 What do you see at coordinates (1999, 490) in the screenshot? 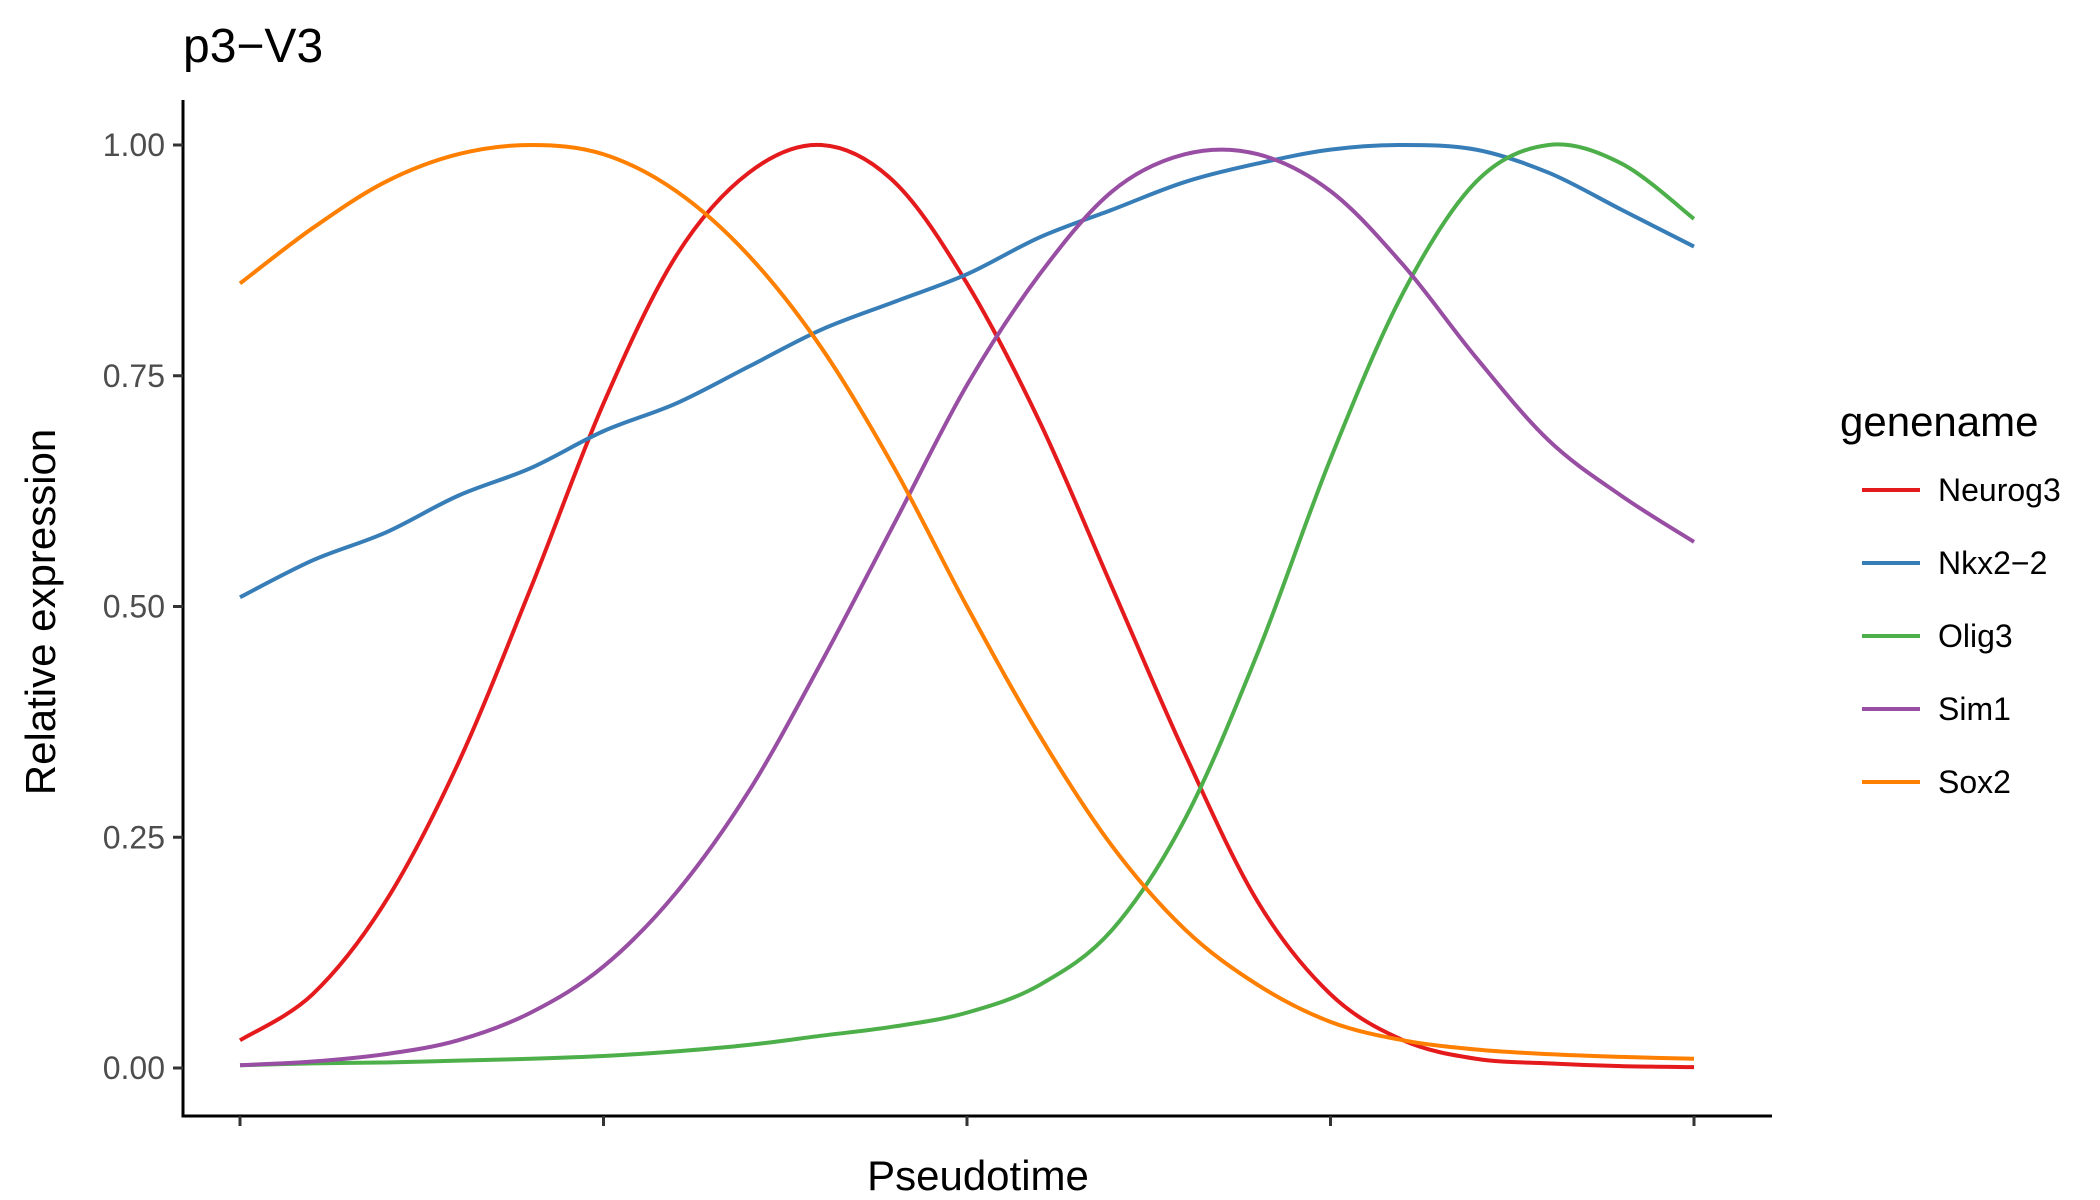
I see `legend-label-1: Neurog3` at bounding box center [1999, 490].